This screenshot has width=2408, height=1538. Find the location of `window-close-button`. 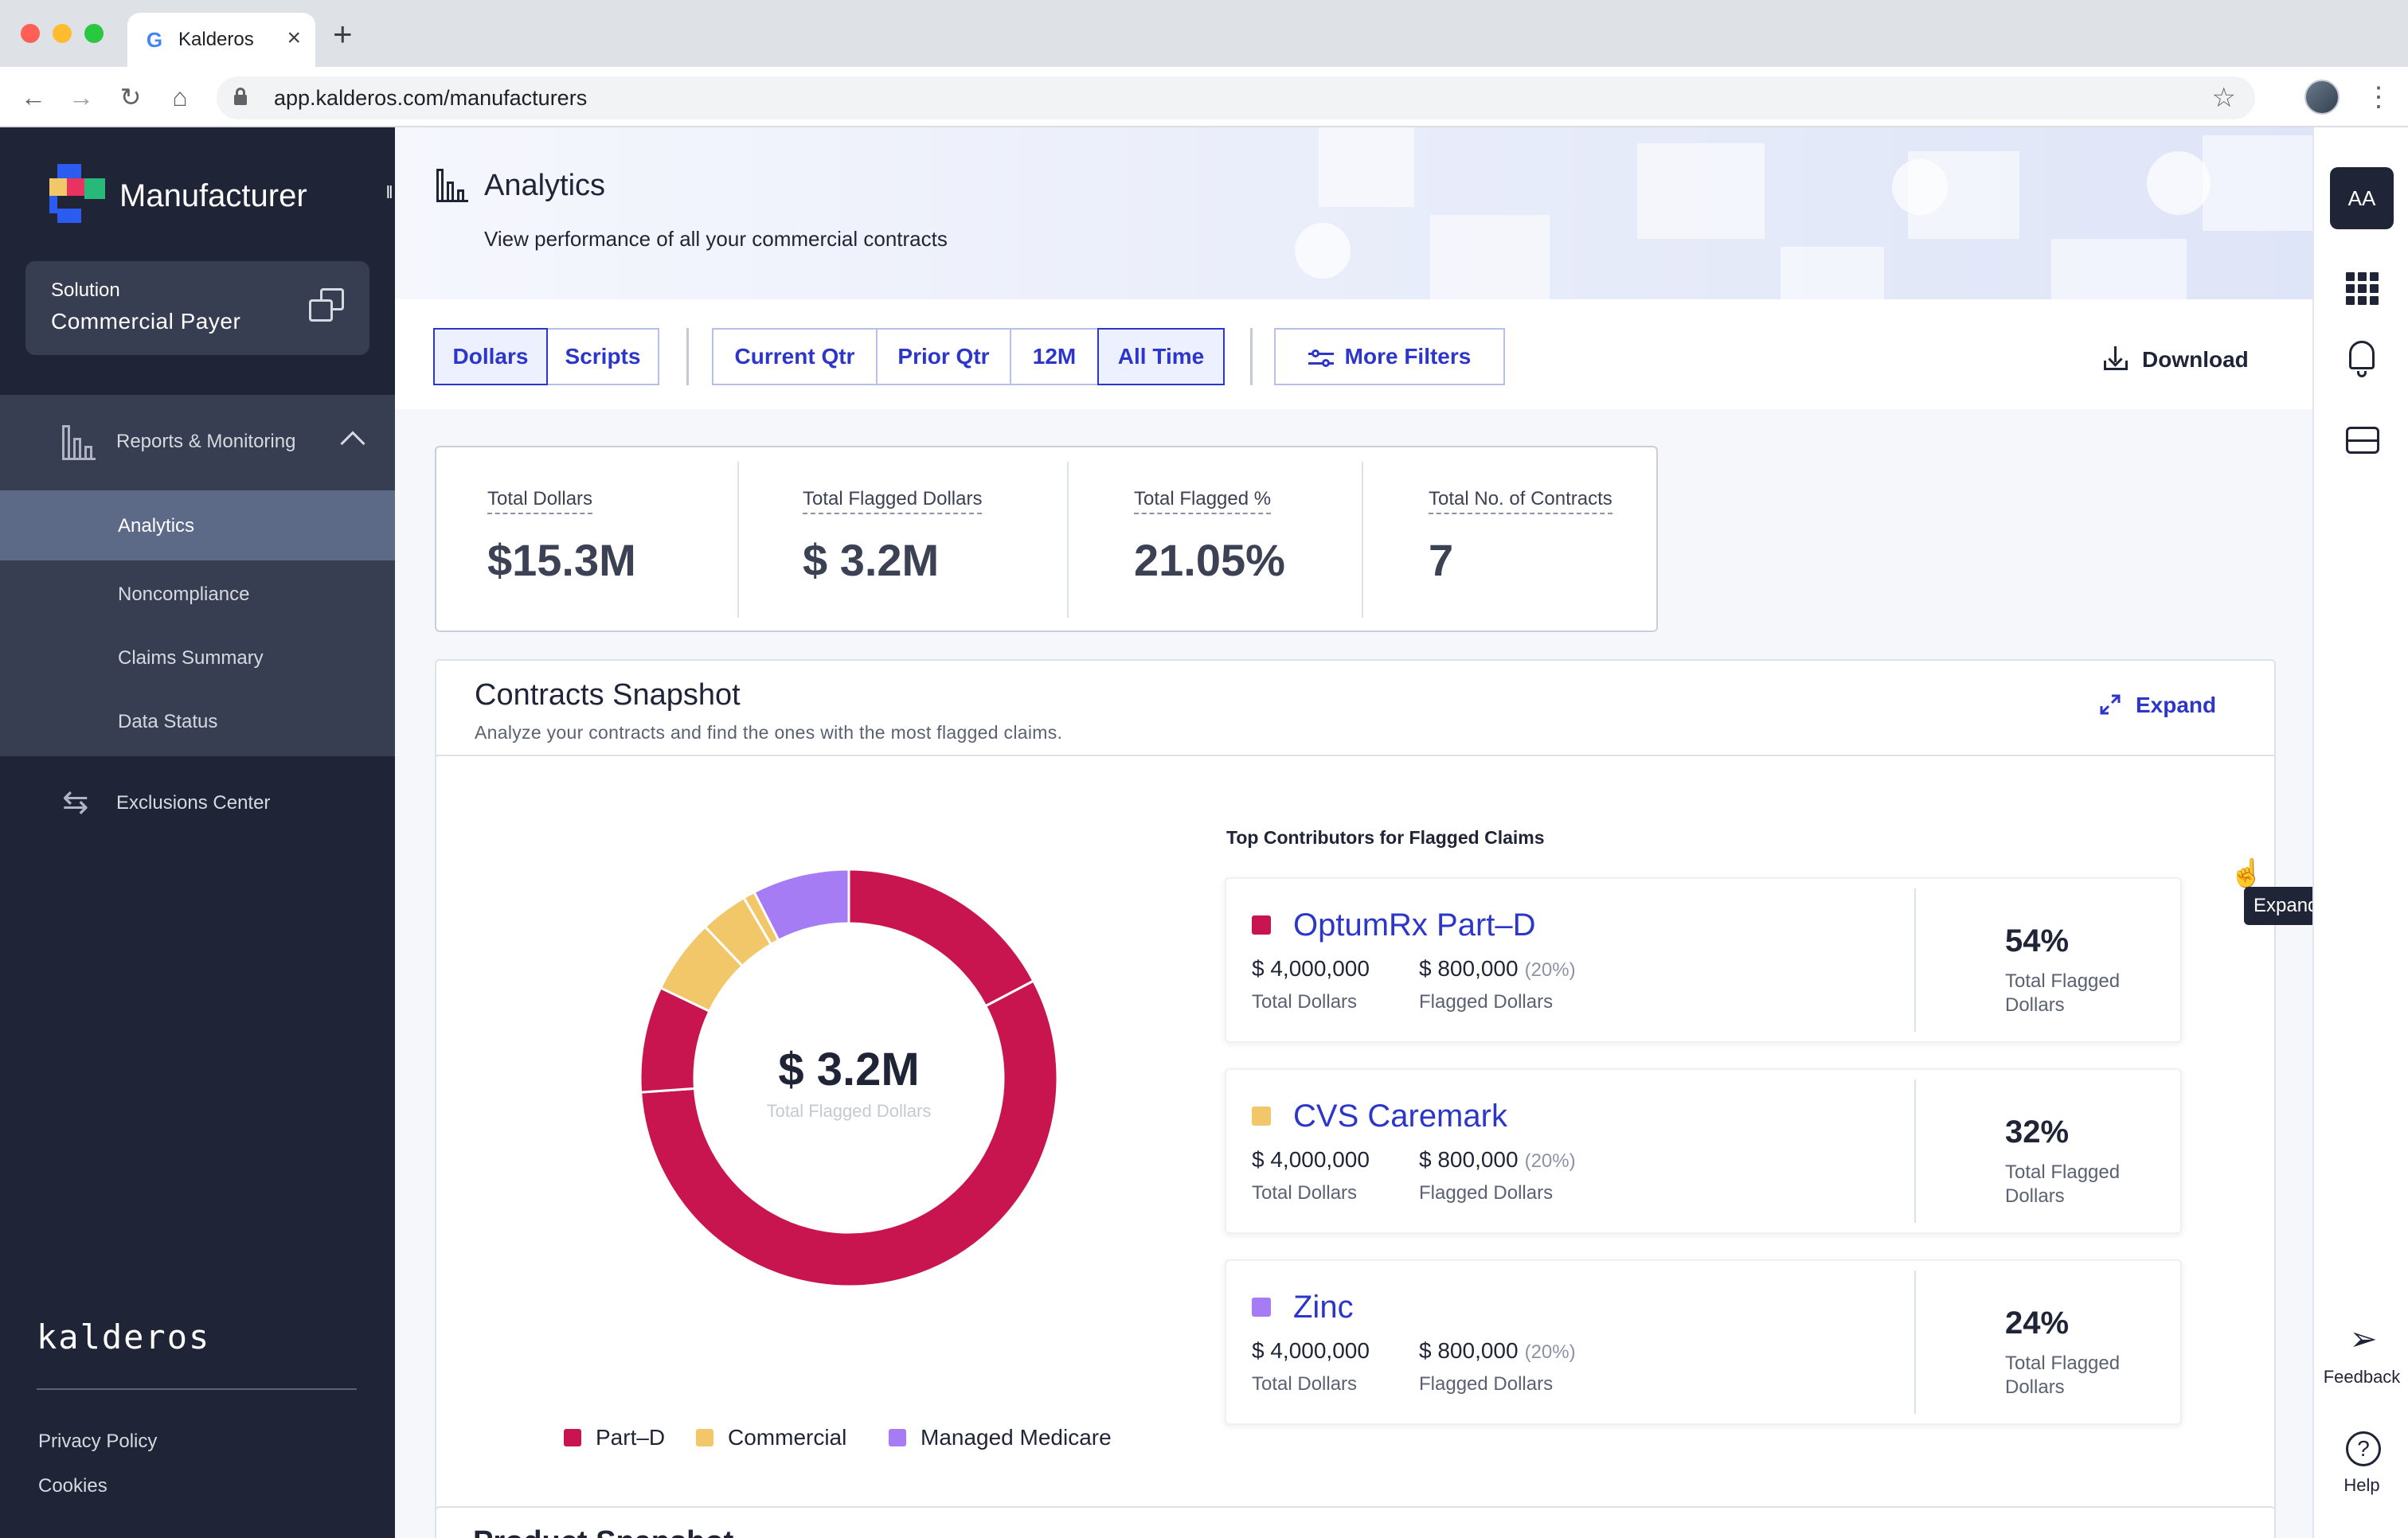

window-close-button is located at coordinates (30, 33).